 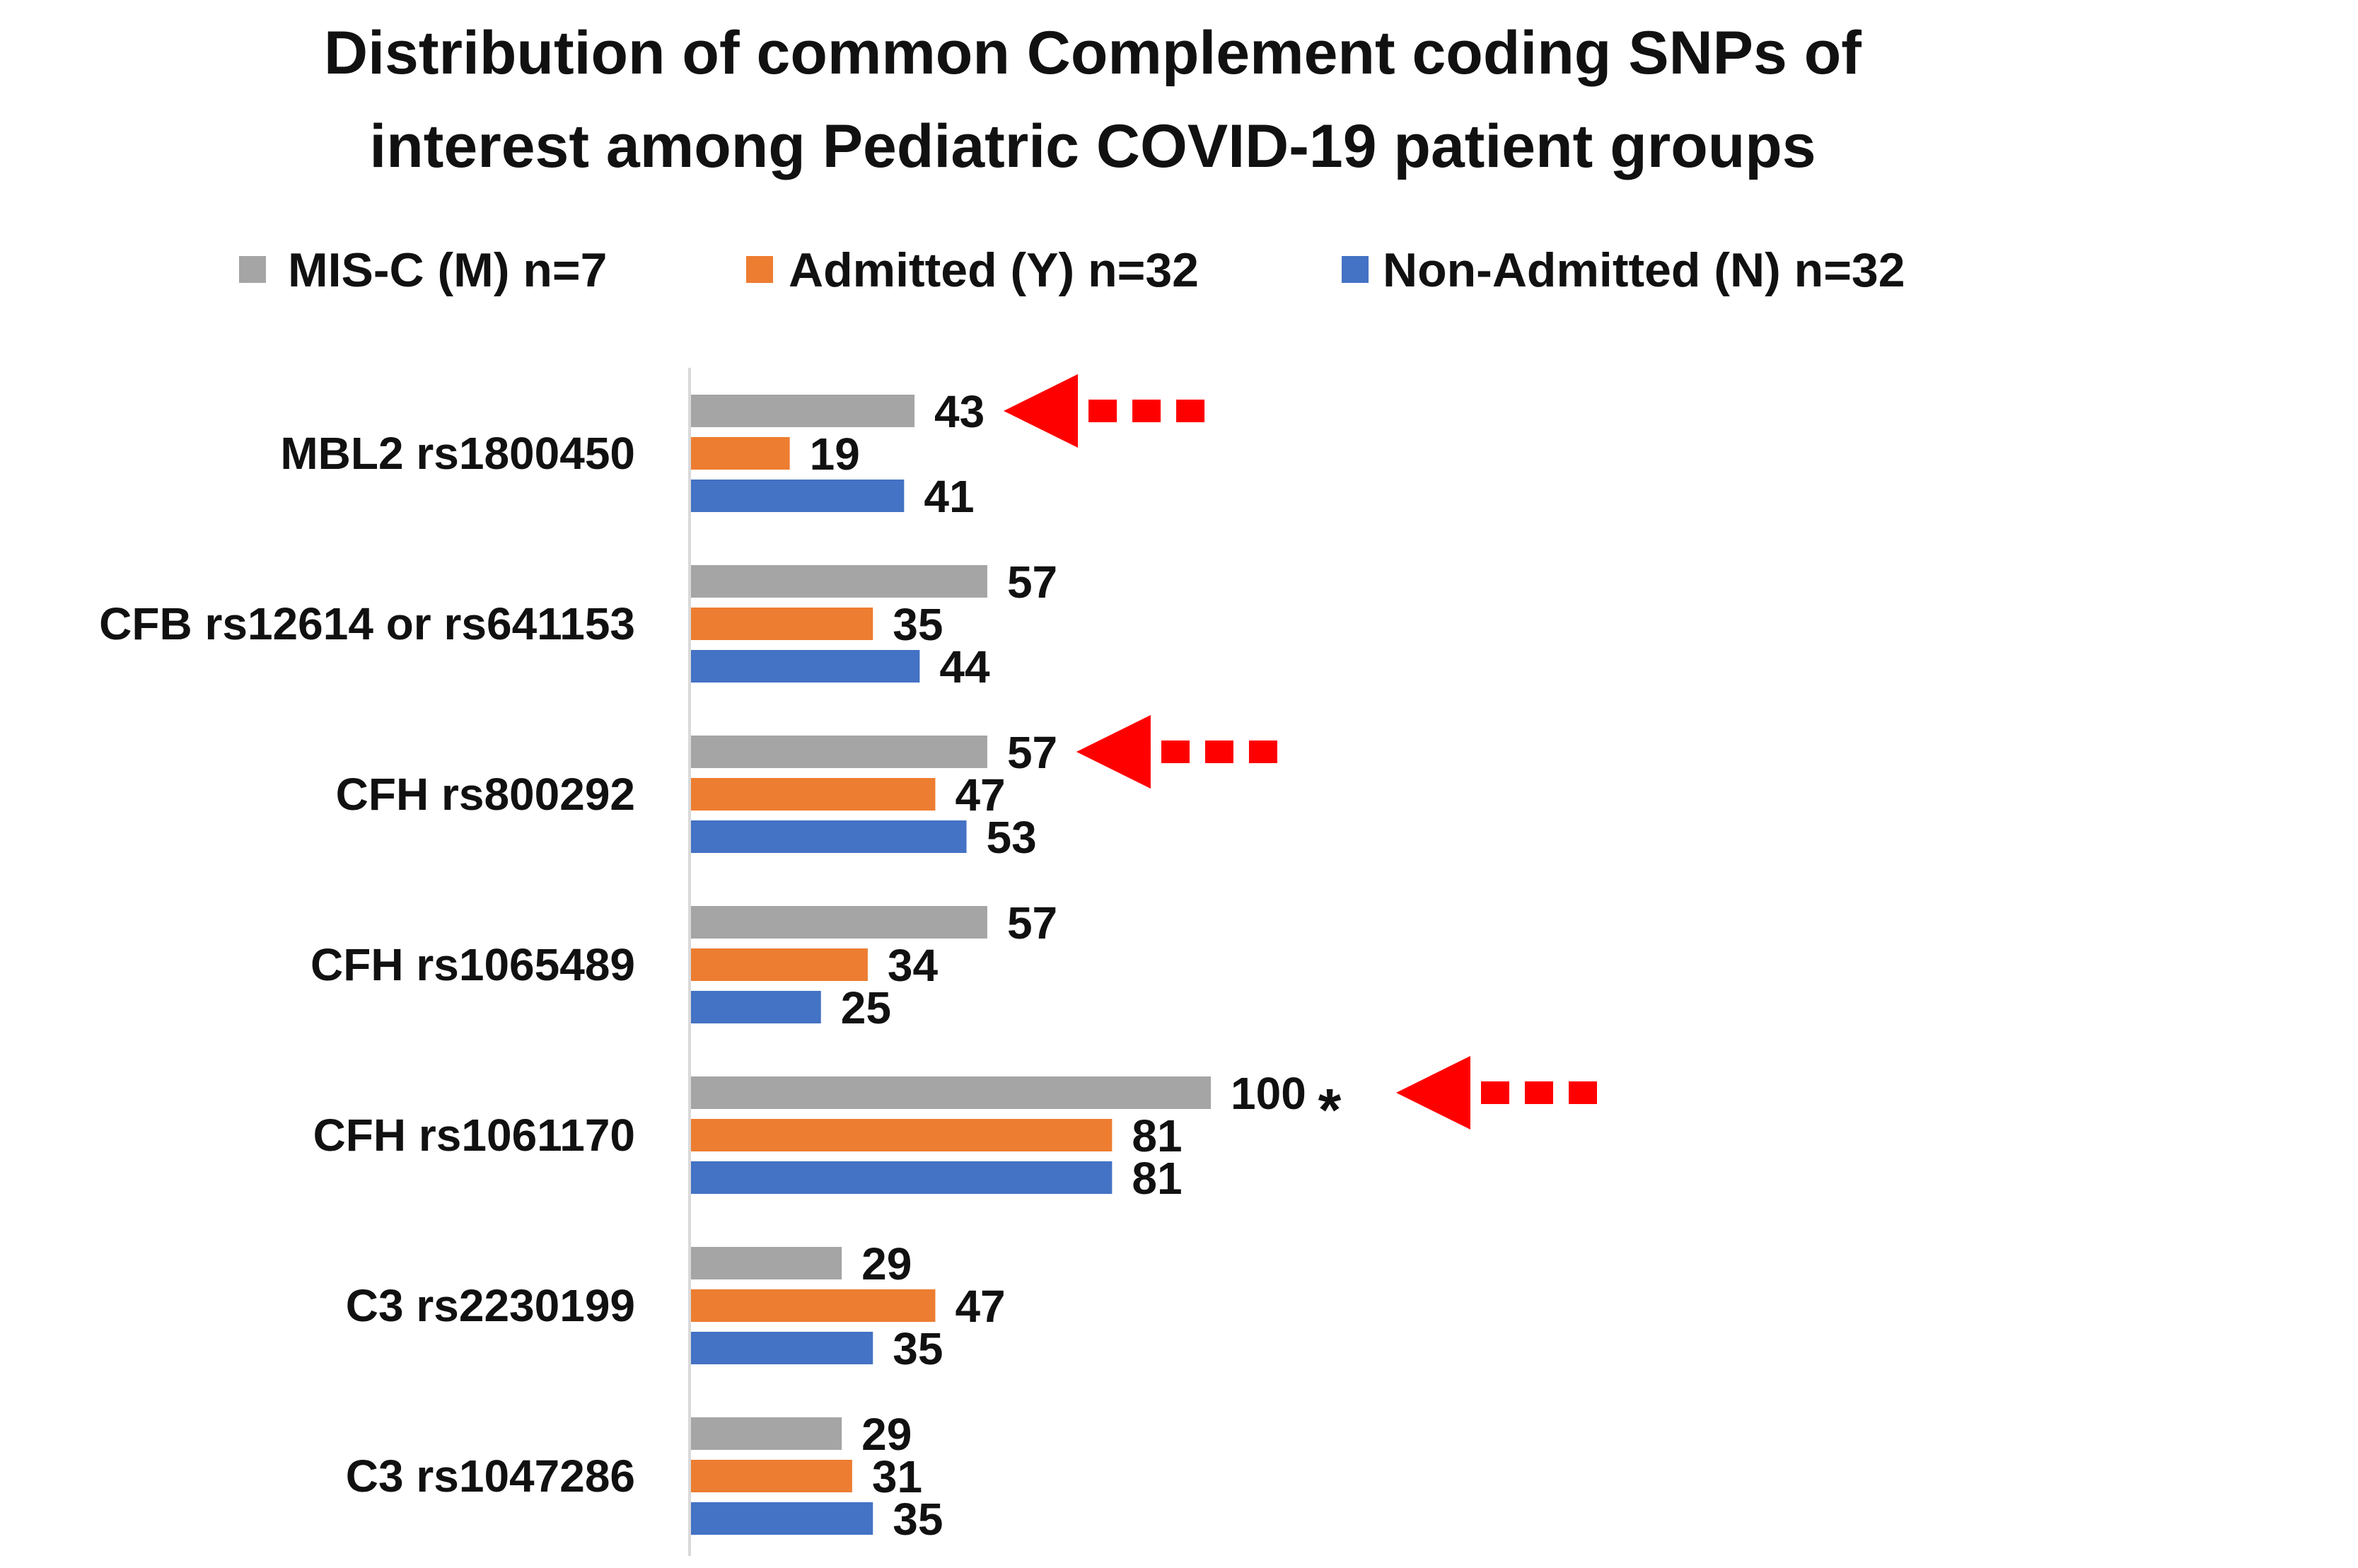 What do you see at coordinates (1032, 753) in the screenshot?
I see `value-label-cfh-rs800292-mis-c-m-n-7: 57` at bounding box center [1032, 753].